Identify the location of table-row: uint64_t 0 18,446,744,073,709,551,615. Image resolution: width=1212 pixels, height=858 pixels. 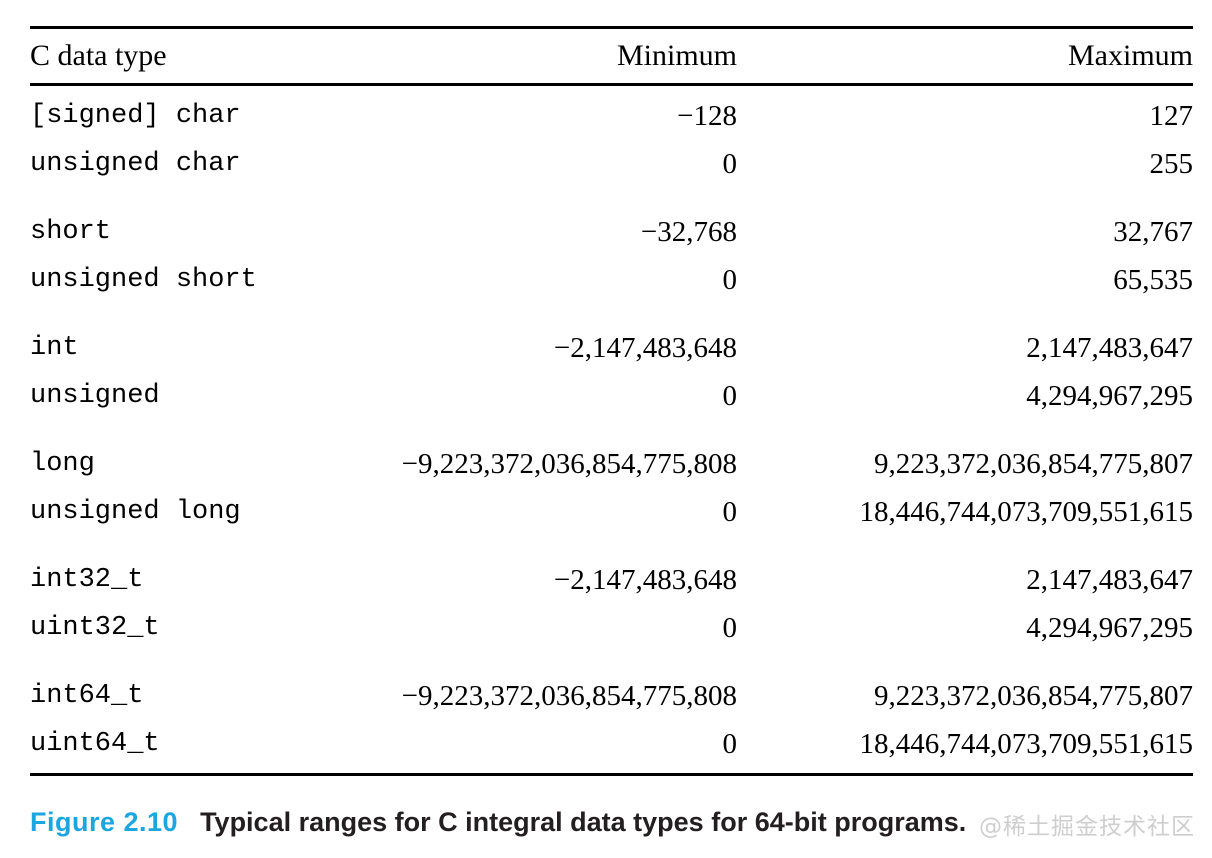
(611, 744).